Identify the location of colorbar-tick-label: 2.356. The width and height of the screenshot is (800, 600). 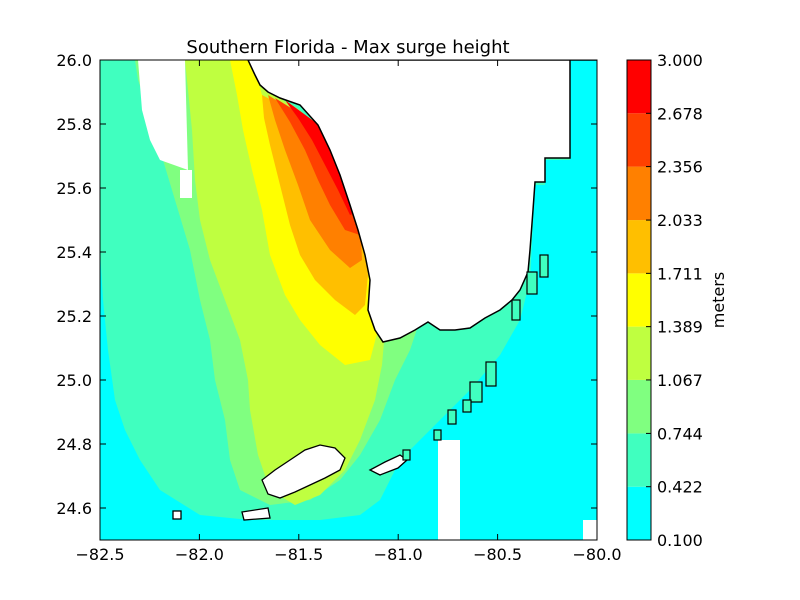
(680, 167).